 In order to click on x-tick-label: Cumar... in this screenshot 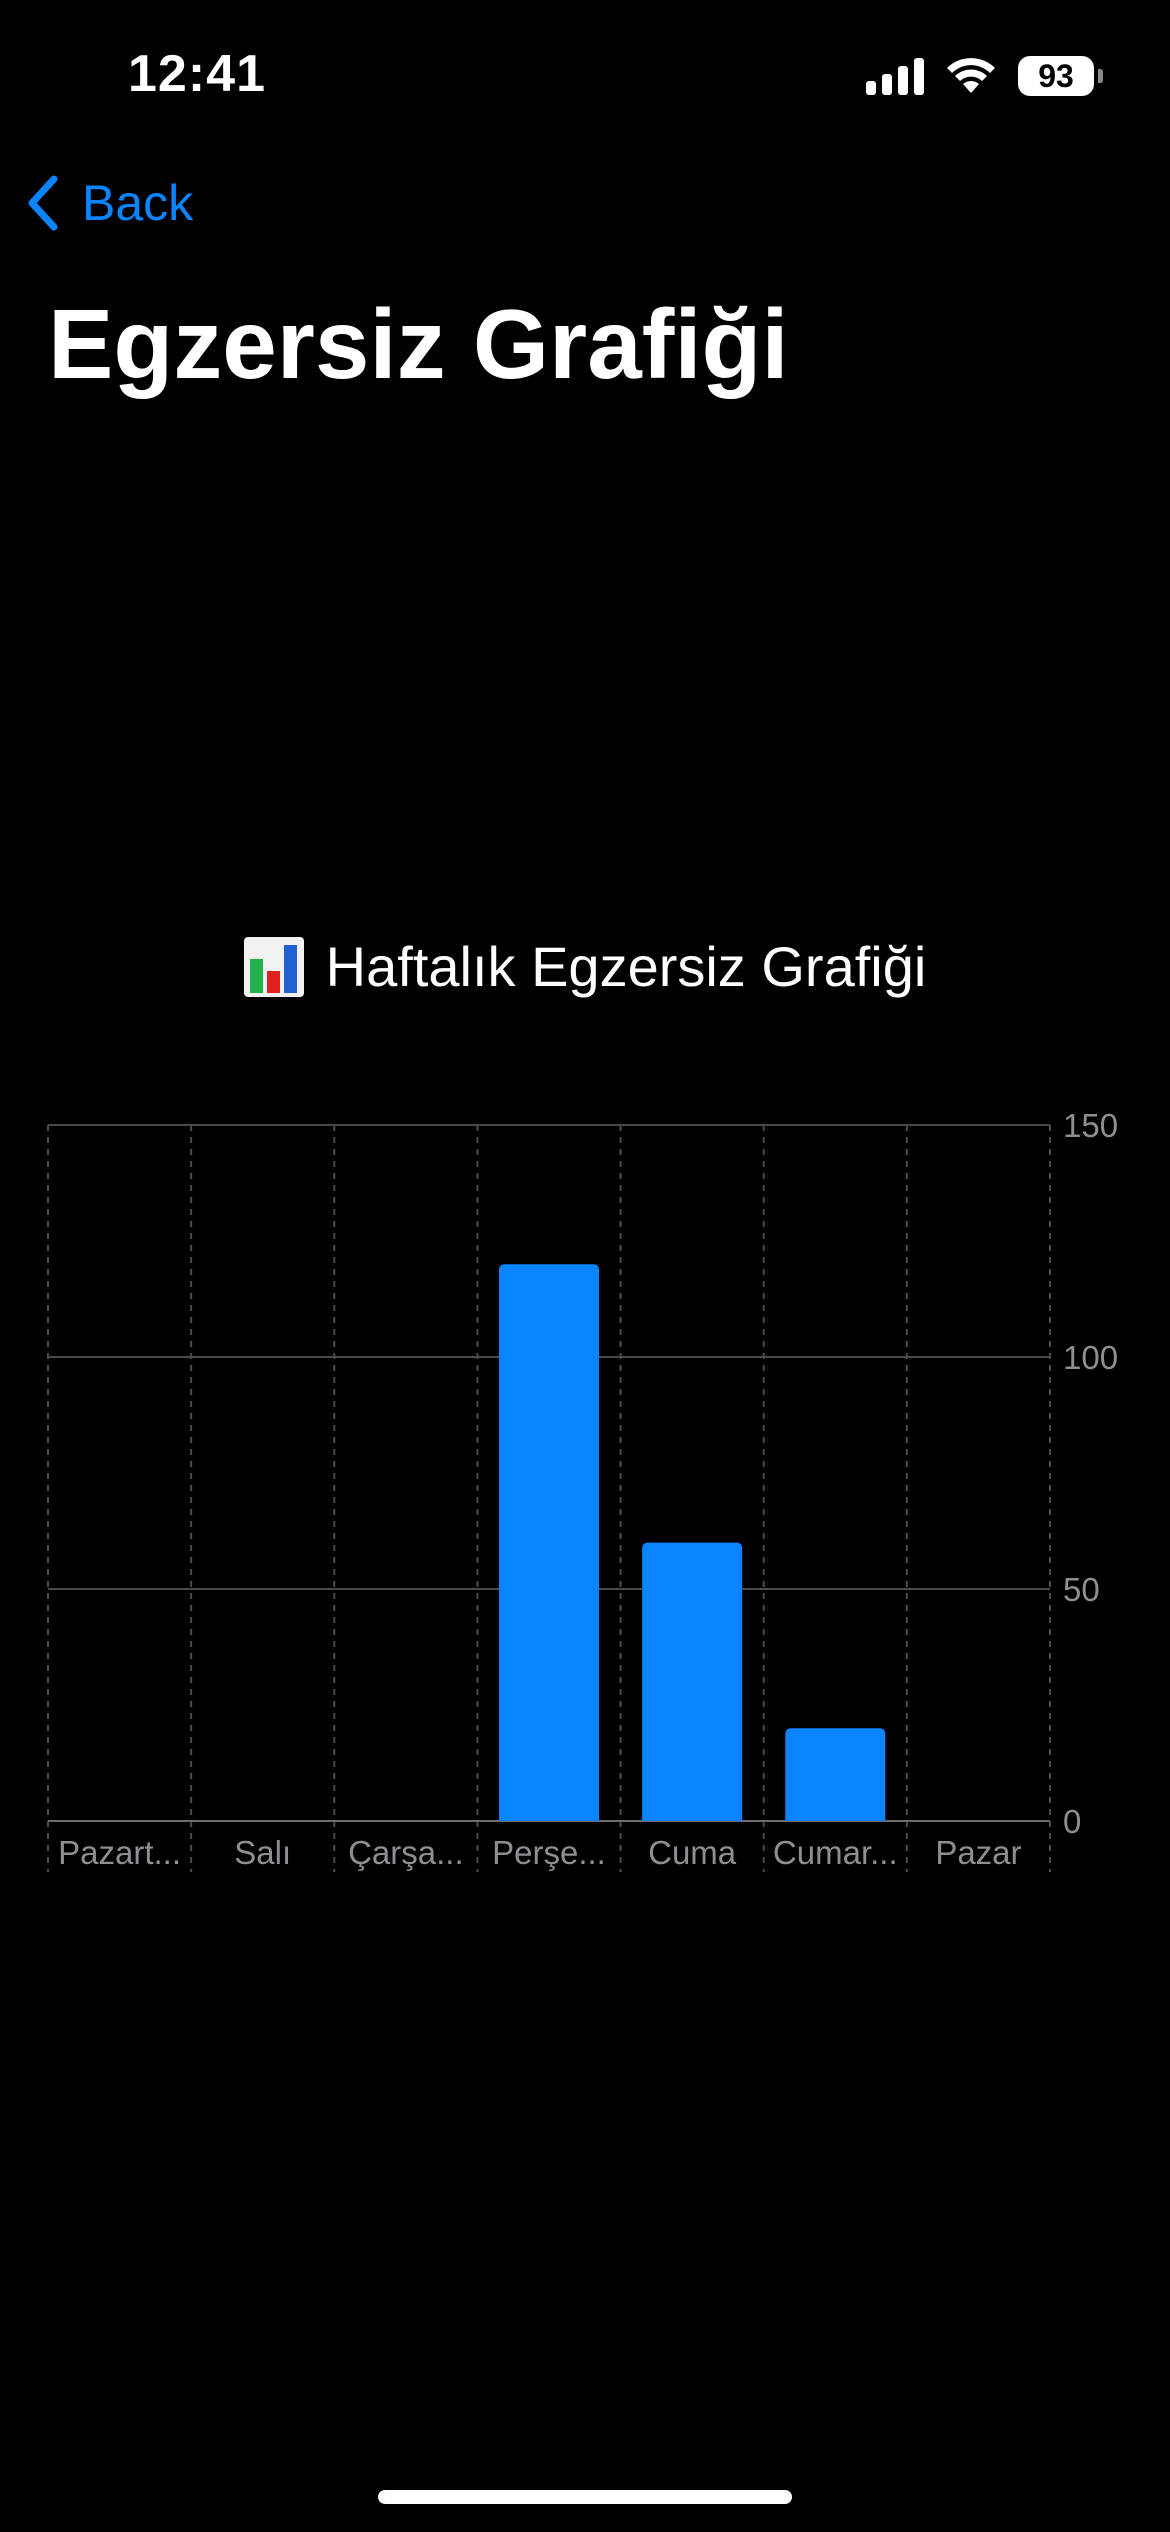, I will do `click(835, 1852)`.